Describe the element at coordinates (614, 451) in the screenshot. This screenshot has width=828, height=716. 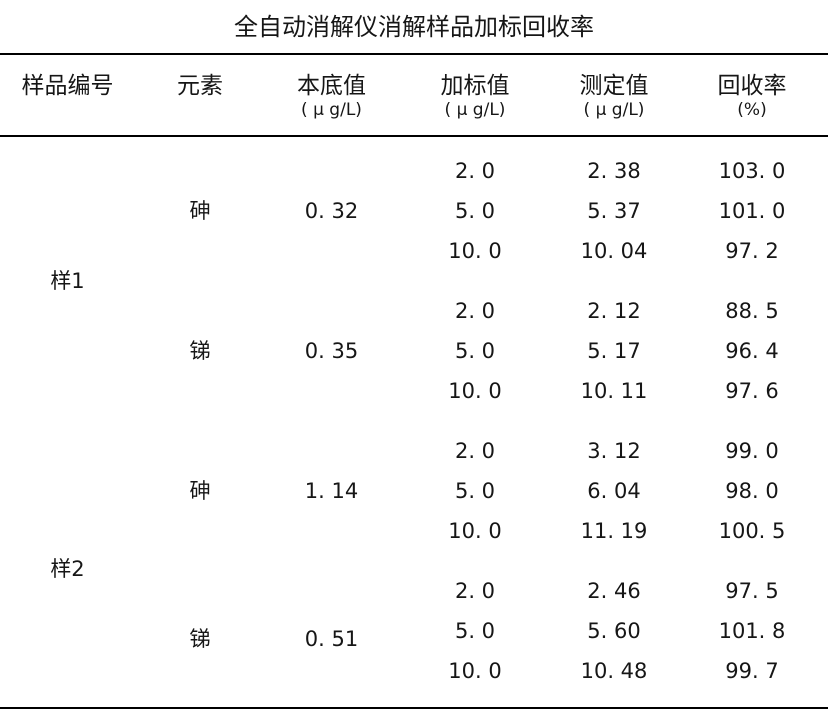
I see `measured-value-cell: 3. 12` at that location.